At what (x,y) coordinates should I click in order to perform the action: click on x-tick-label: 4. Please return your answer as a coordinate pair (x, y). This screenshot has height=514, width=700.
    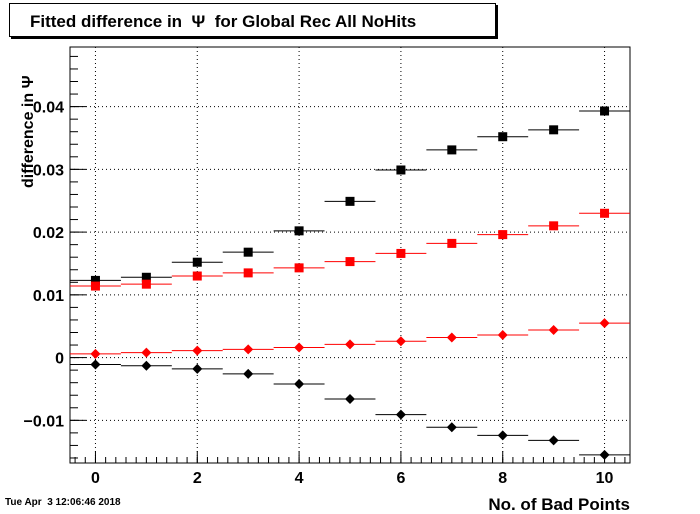
    Looking at the image, I should click on (299, 478).